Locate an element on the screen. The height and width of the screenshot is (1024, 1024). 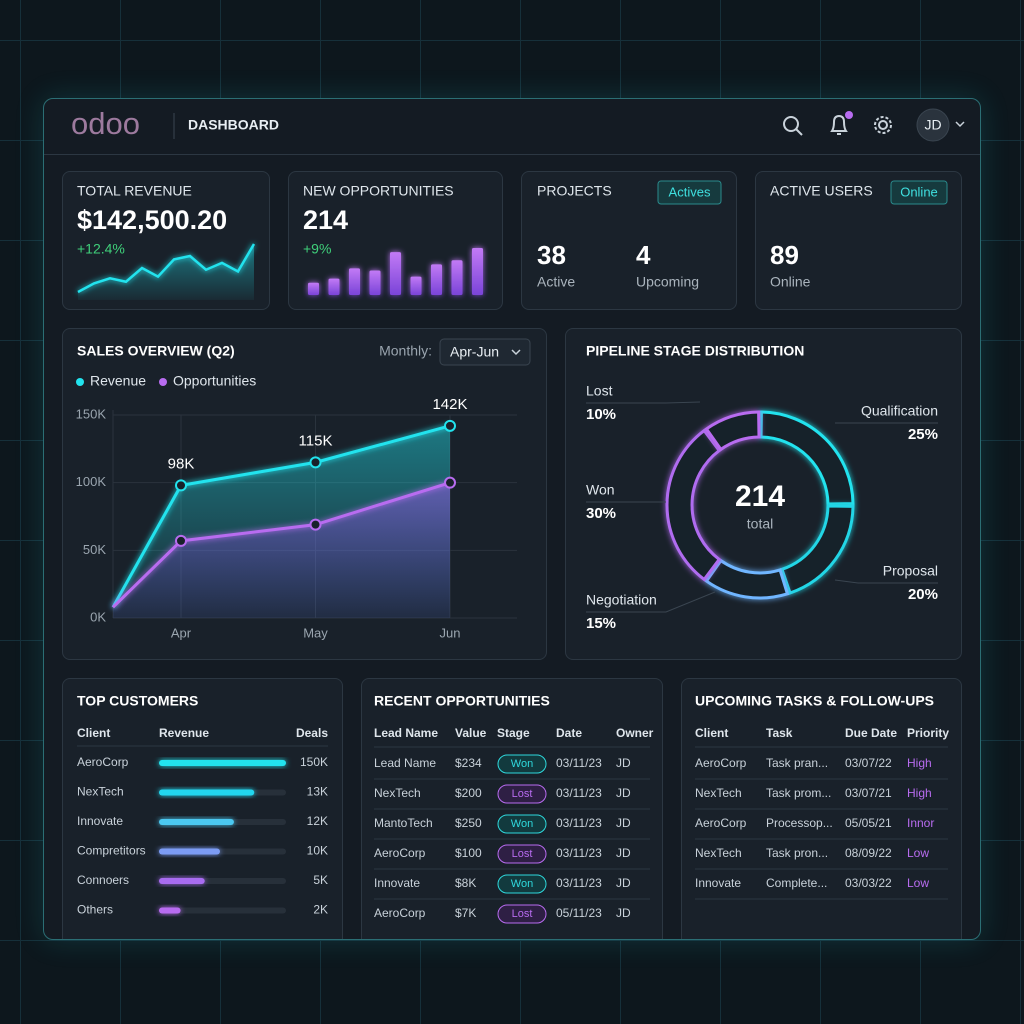
segment-label: Proposal is located at coordinates (910, 571).